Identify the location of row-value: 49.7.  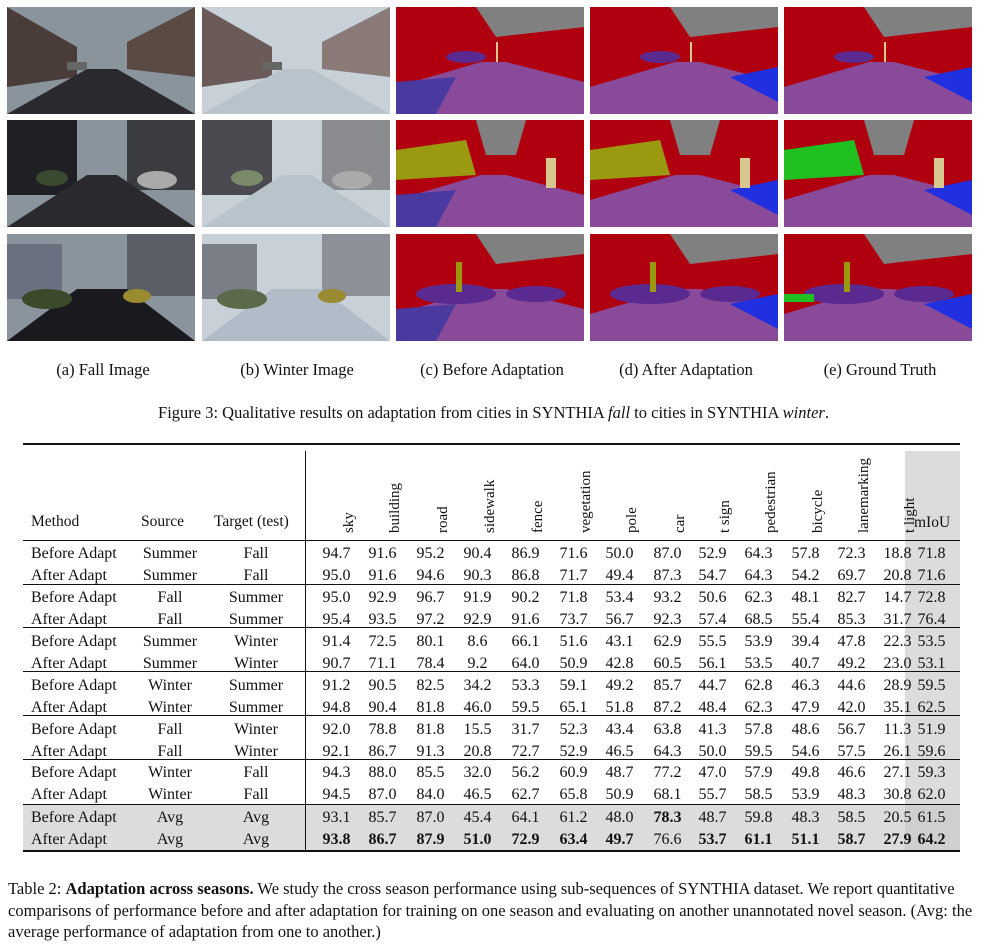
(619, 839).